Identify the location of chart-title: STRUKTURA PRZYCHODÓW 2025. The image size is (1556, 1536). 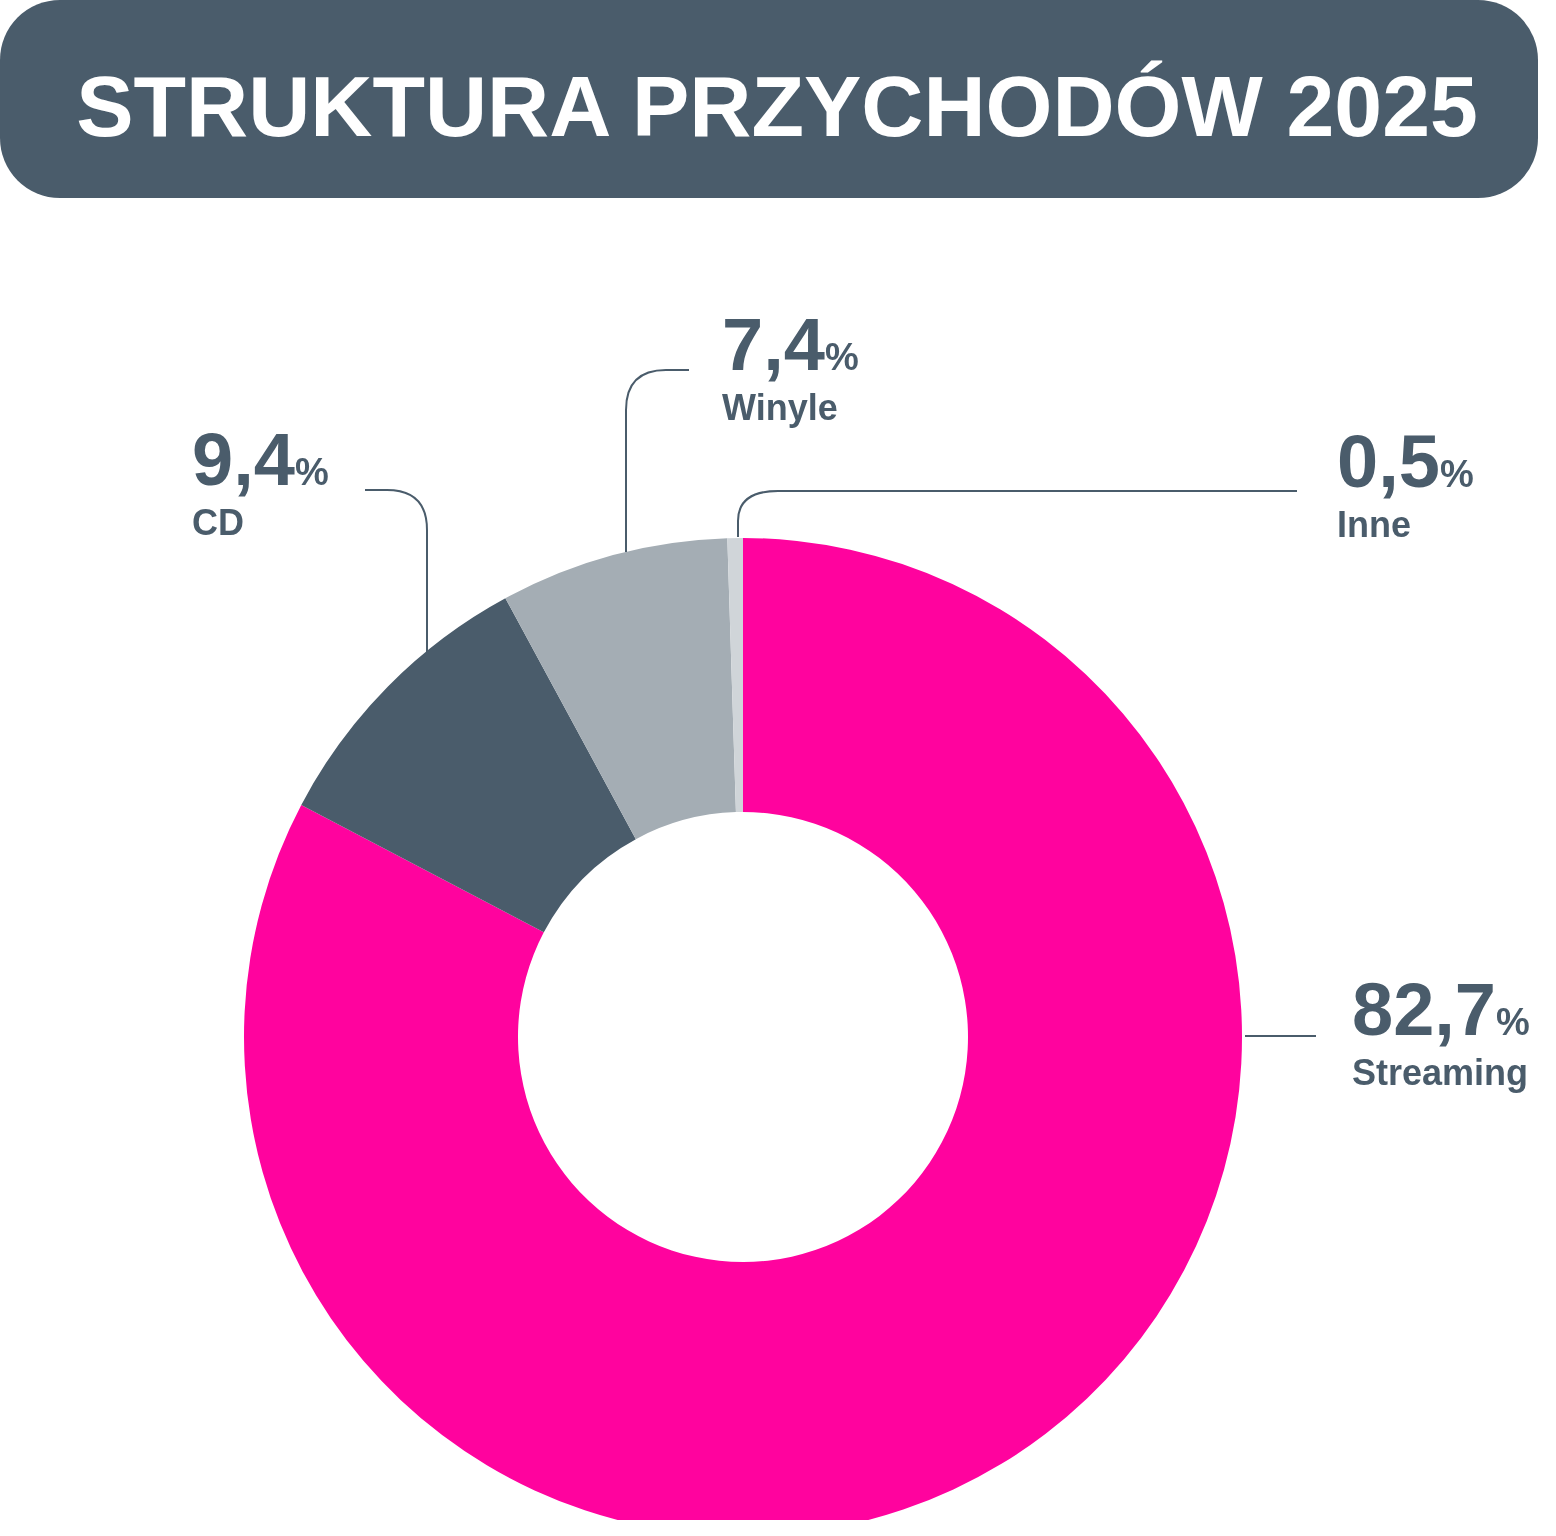
(777, 106).